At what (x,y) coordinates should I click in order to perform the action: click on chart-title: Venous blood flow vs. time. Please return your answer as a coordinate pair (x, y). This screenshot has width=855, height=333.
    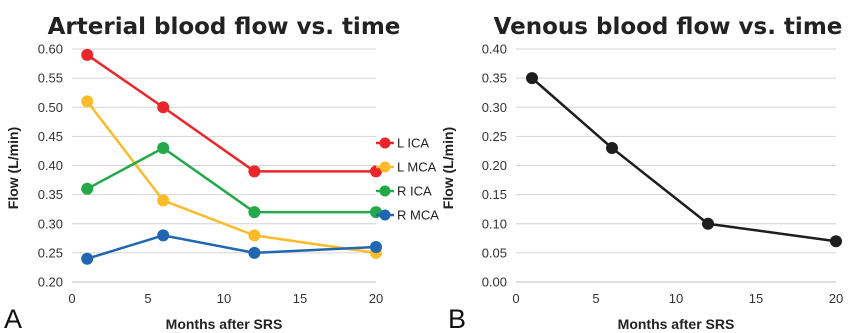
    Looking at the image, I should click on (668, 27).